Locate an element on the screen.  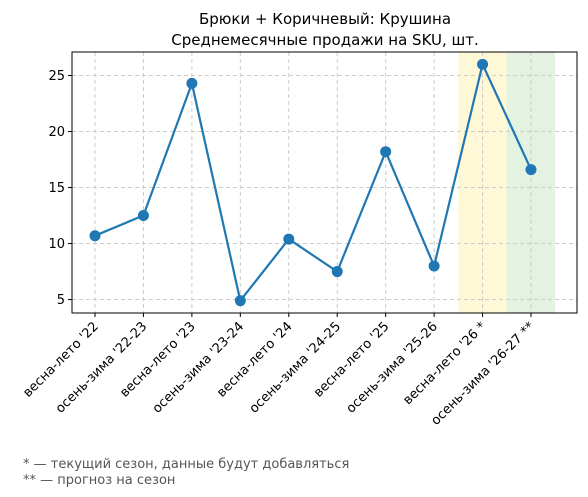
y-tick-label: 25 is located at coordinates (56, 76).